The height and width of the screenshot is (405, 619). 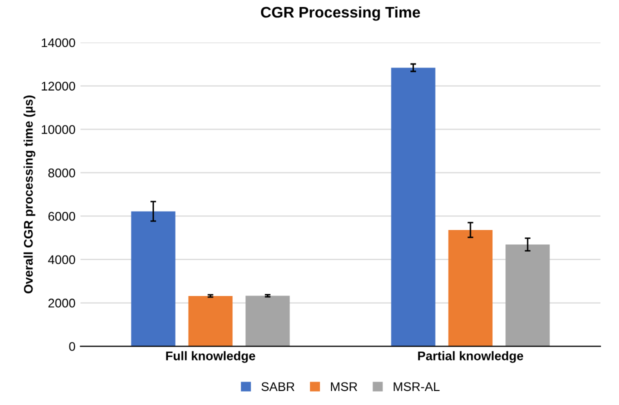 What do you see at coordinates (62, 173) in the screenshot?
I see `y-tick-label: 8000` at bounding box center [62, 173].